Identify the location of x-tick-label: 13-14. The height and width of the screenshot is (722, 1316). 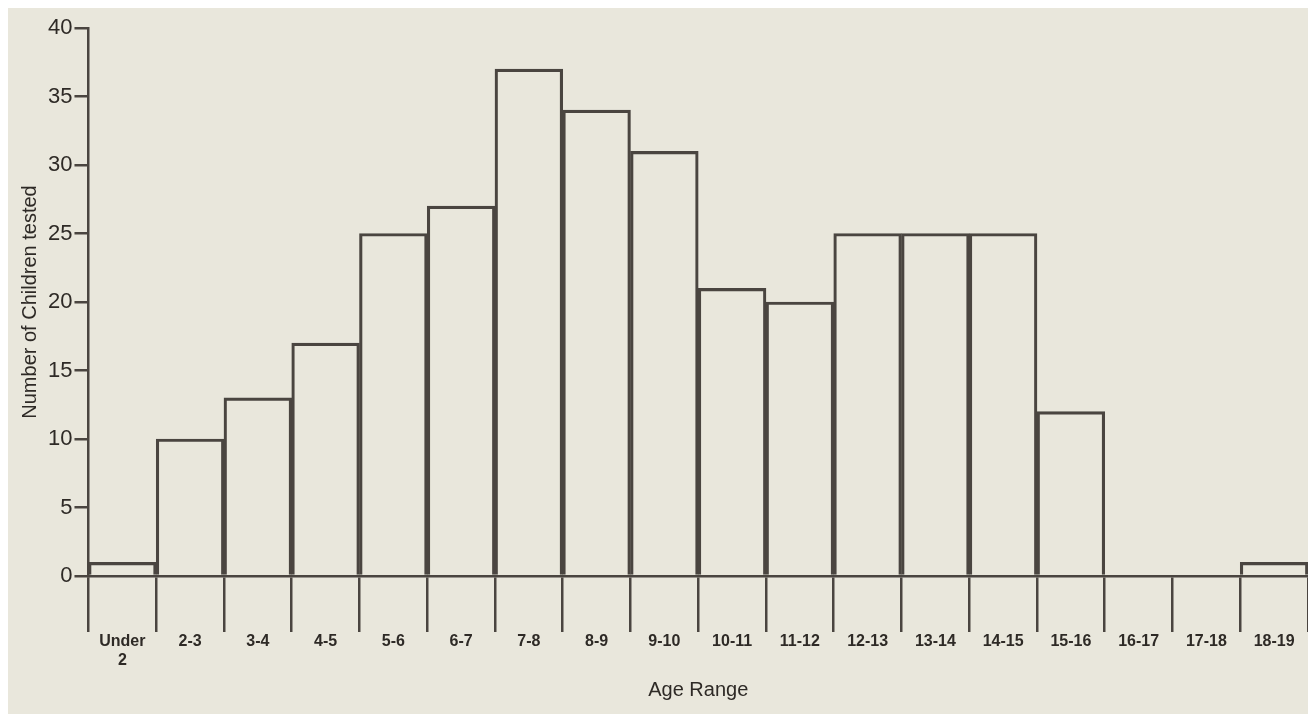
(935, 641).